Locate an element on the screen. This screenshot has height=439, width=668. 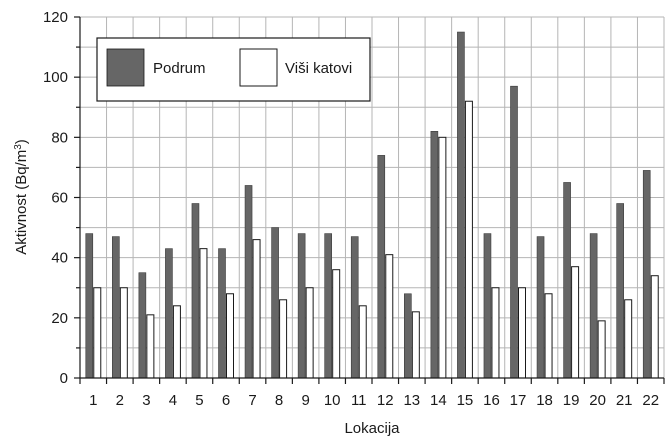
y-axis-title-end: ) is located at coordinates (21, 141).